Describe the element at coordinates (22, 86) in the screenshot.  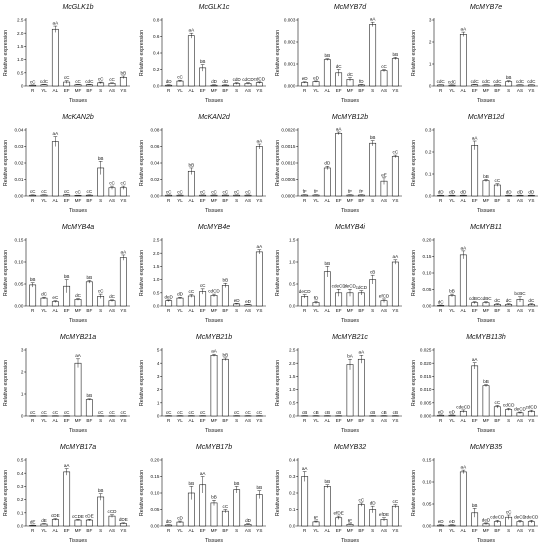
I see `y-tick-label: 0` at that location.